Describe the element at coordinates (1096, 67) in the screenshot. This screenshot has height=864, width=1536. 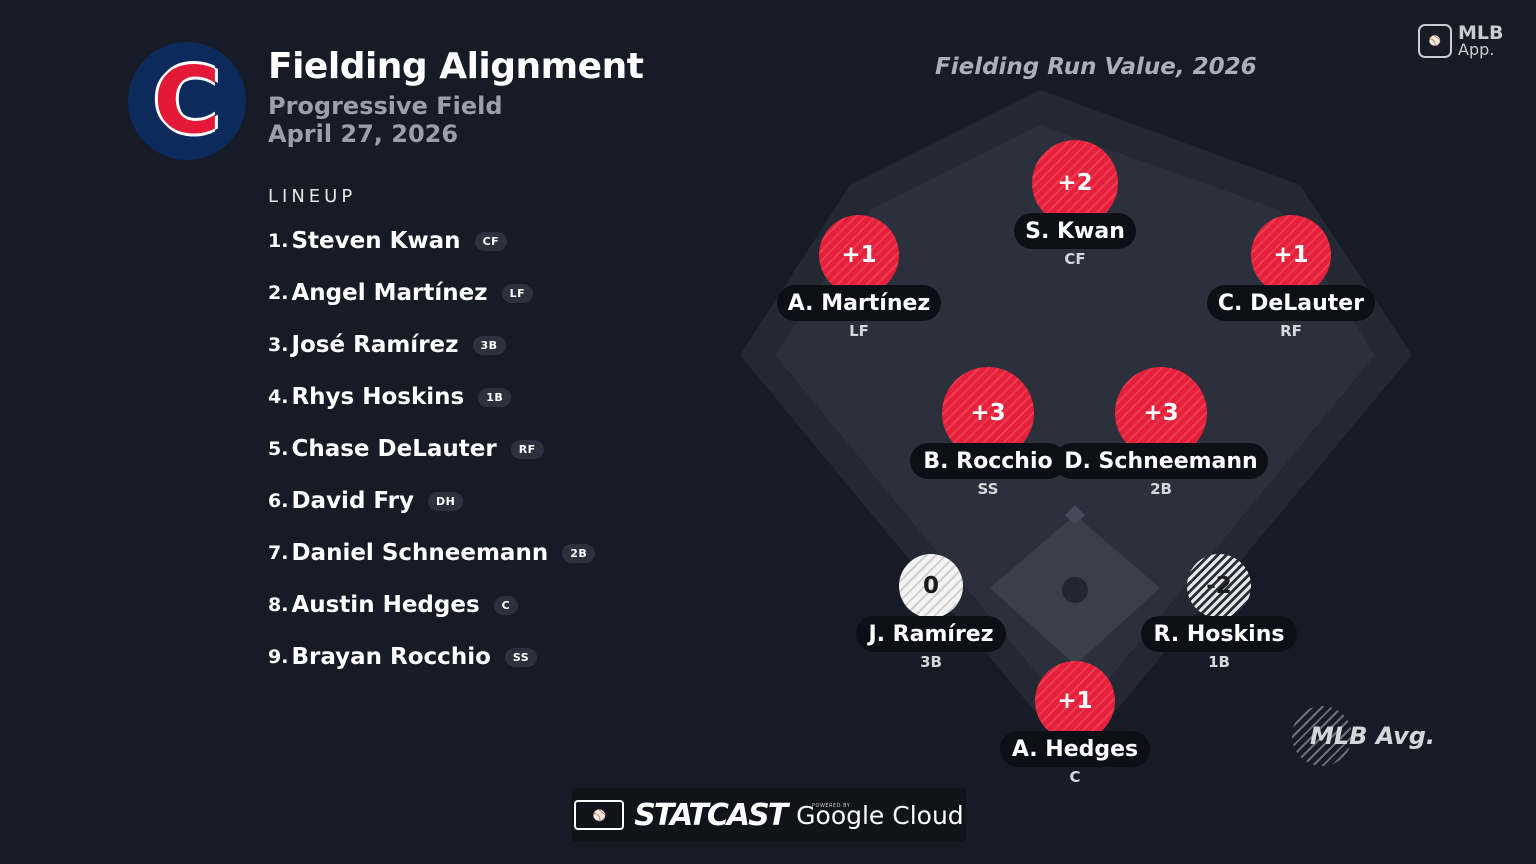
I see `chart-title: Fielding Run Value, 2026` at that location.